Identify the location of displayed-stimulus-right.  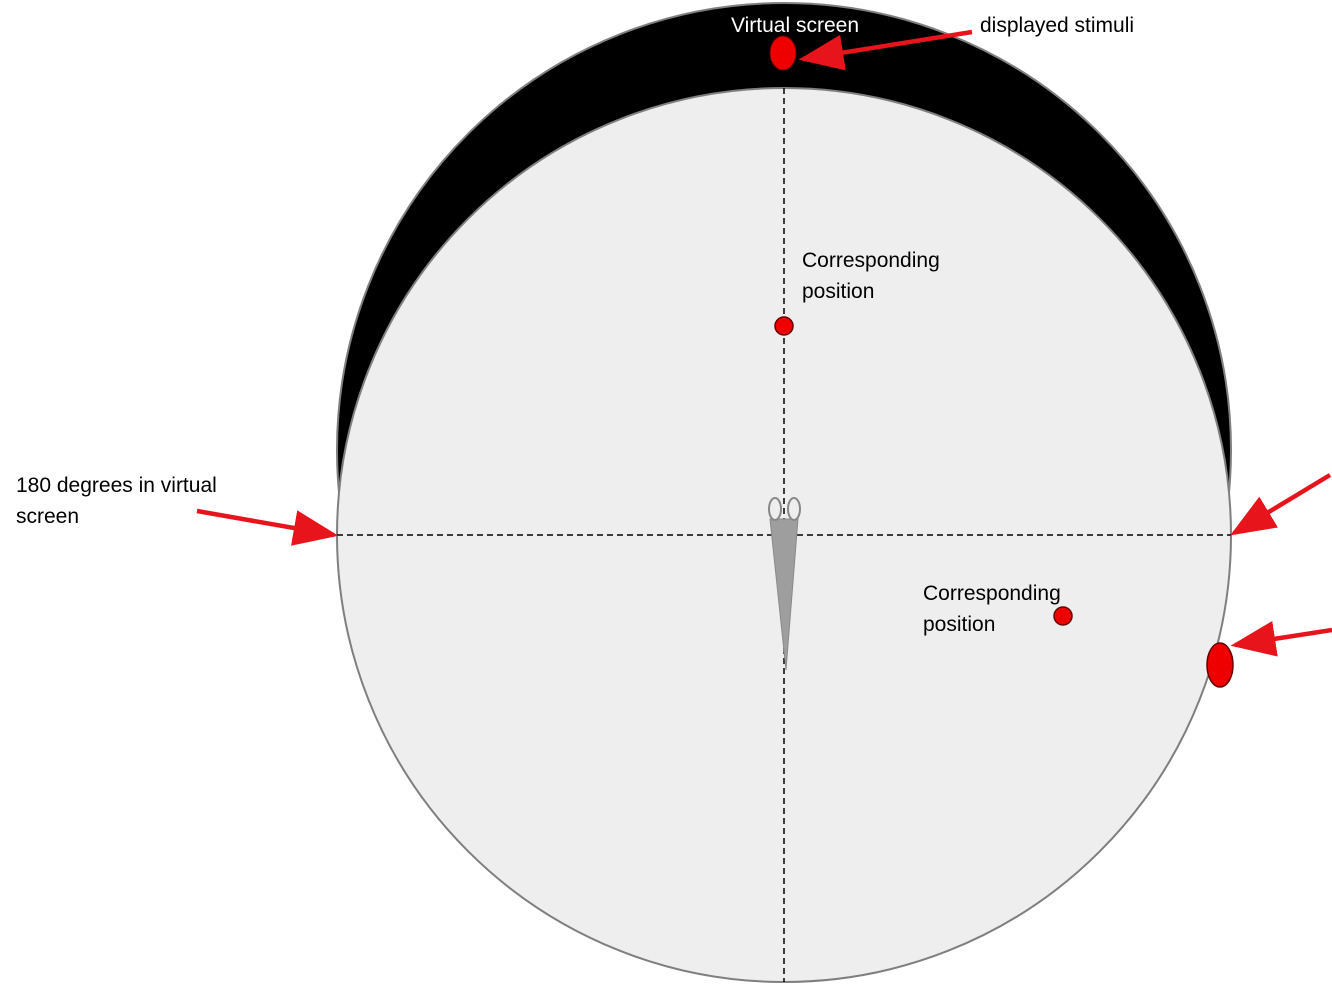
(1220, 665).